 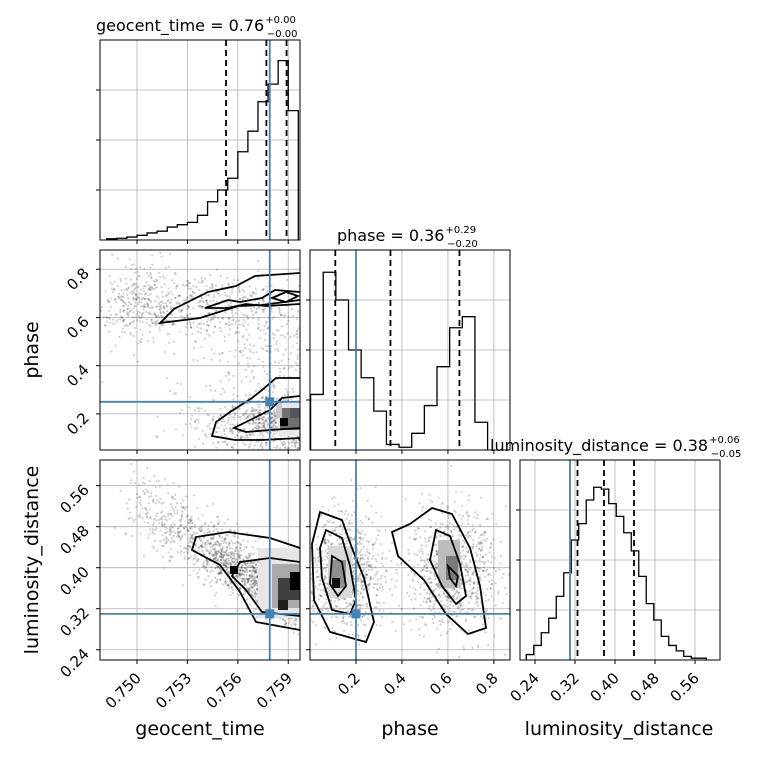 I want to click on y-ld-yticklabel-2: 0.40, so click(x=74, y=581).